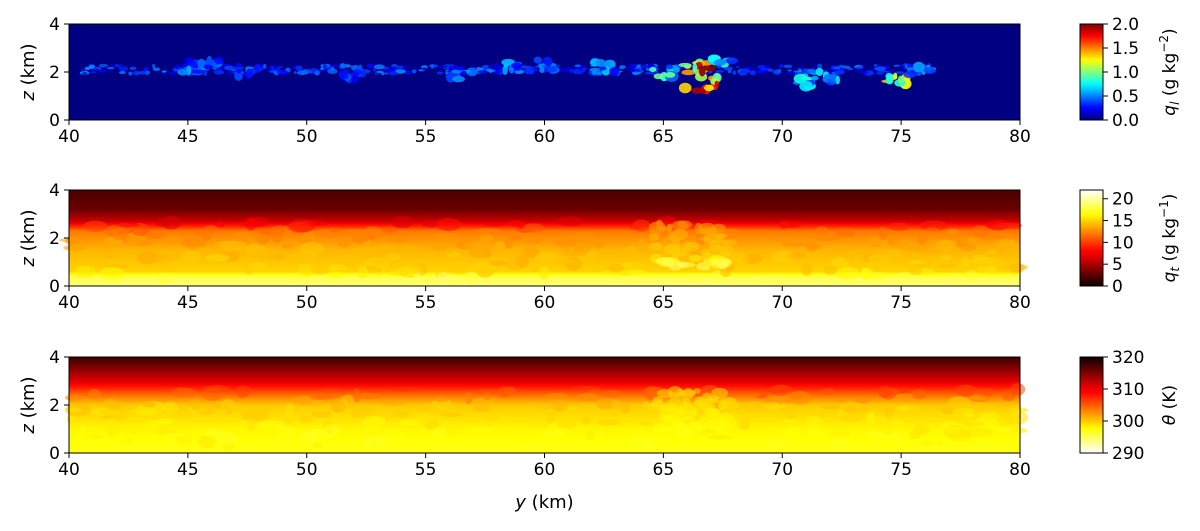  Describe the element at coordinates (1117, 287) in the screenshot. I see `colorbar-tick-label: 0` at that location.